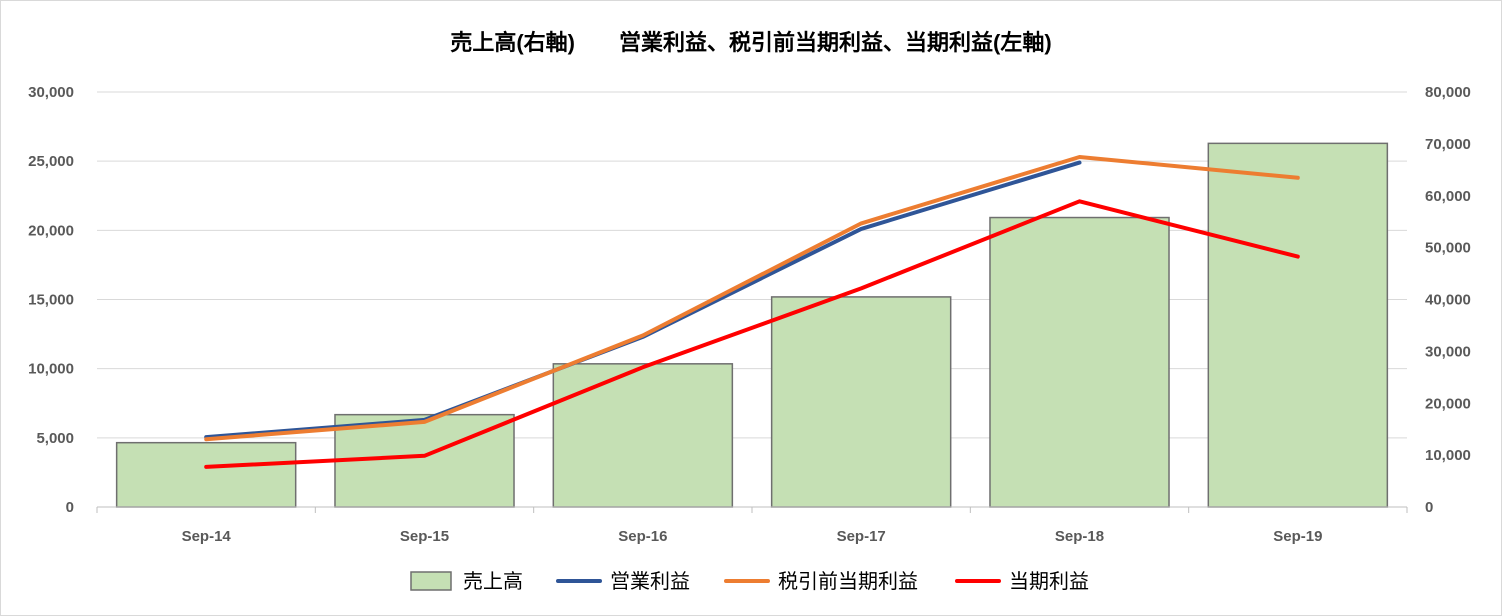  Describe the element at coordinates (1448, 144) in the screenshot. I see `right-axis-tick-label: 70,000` at that location.